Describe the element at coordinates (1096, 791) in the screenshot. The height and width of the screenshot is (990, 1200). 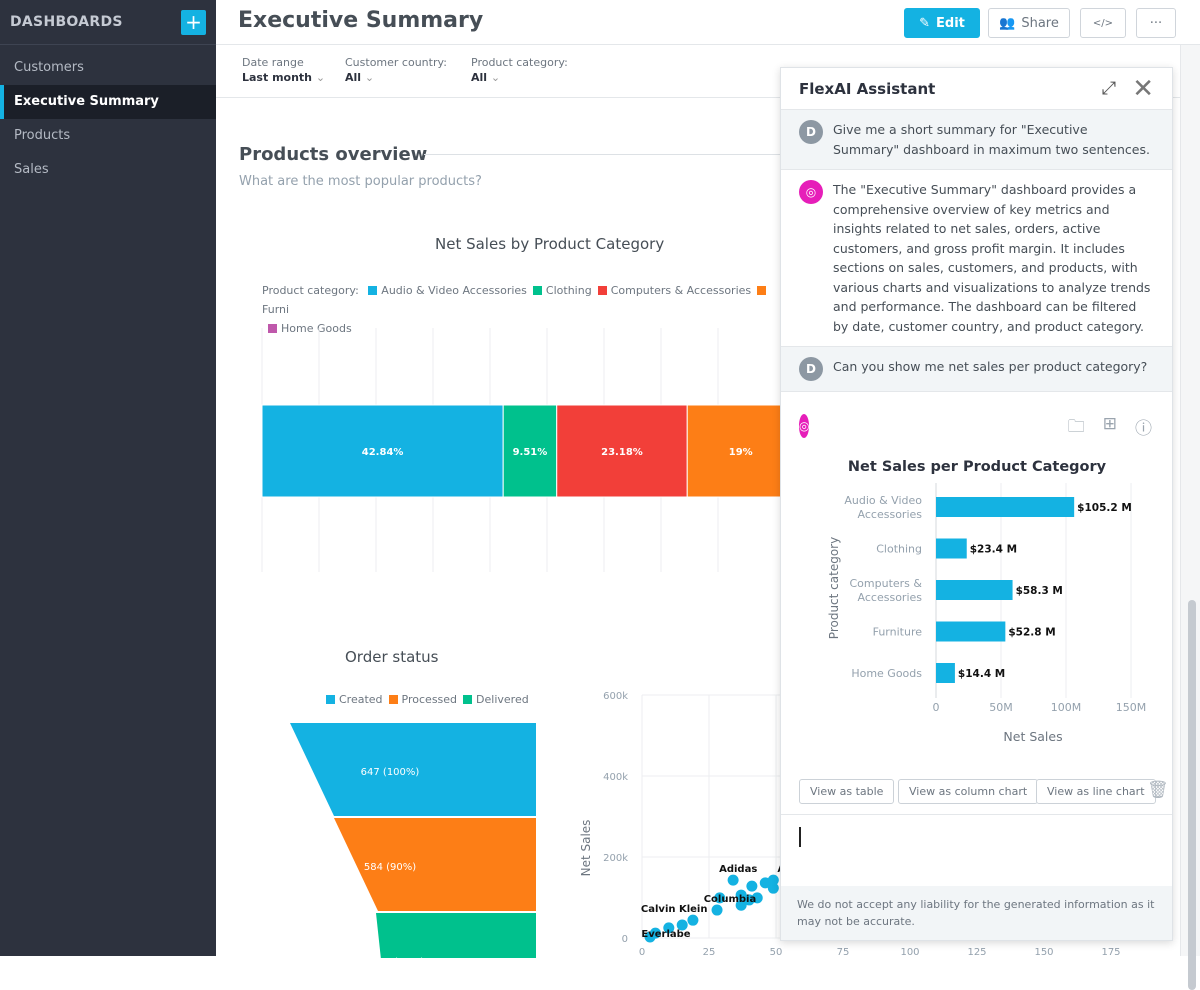
I see `view-as-line-chart-button: View as line chart` at that location.